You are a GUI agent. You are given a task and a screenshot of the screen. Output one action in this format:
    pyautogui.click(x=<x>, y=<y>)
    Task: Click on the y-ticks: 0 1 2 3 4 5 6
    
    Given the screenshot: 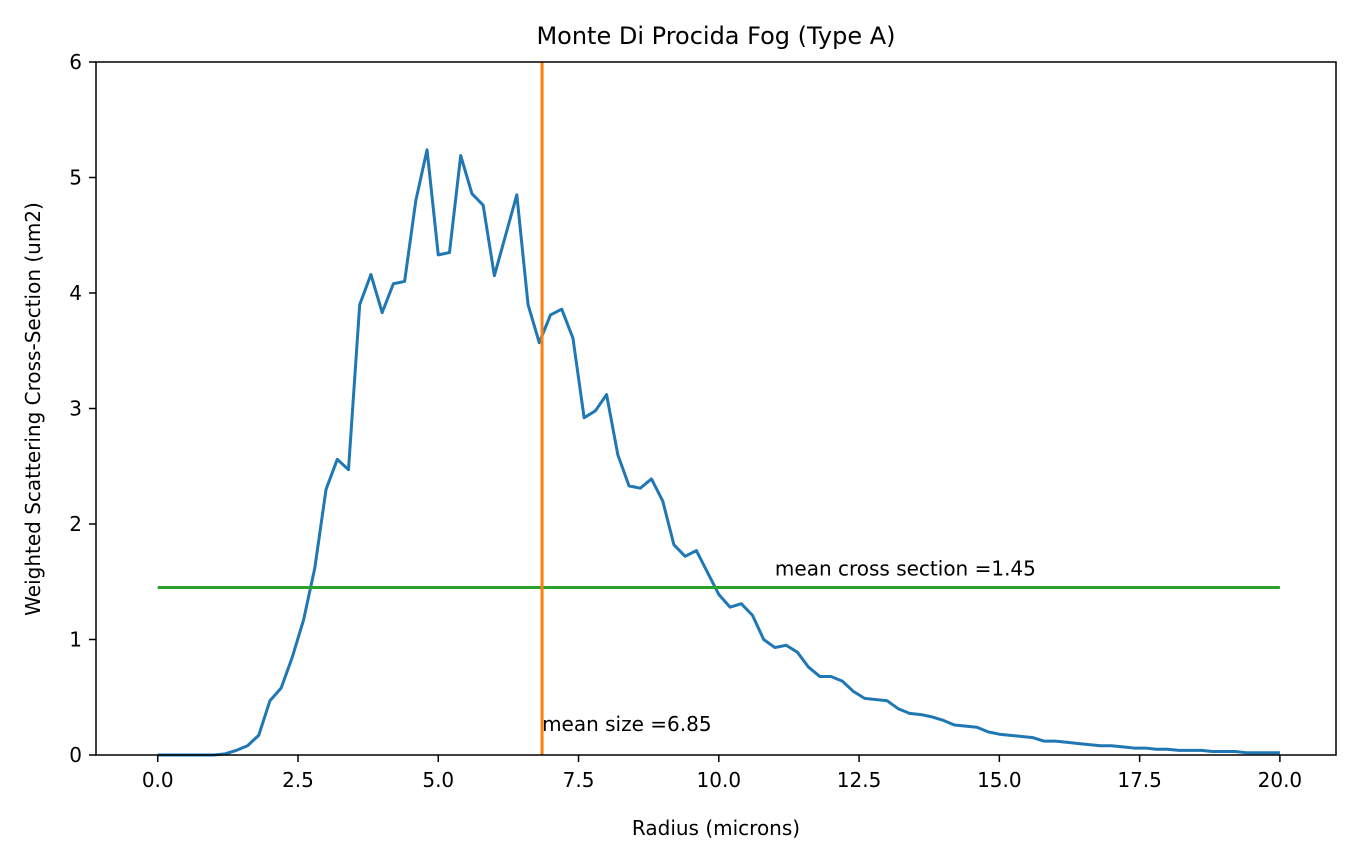 What is the action you would take?
    pyautogui.click(x=82, y=408)
    